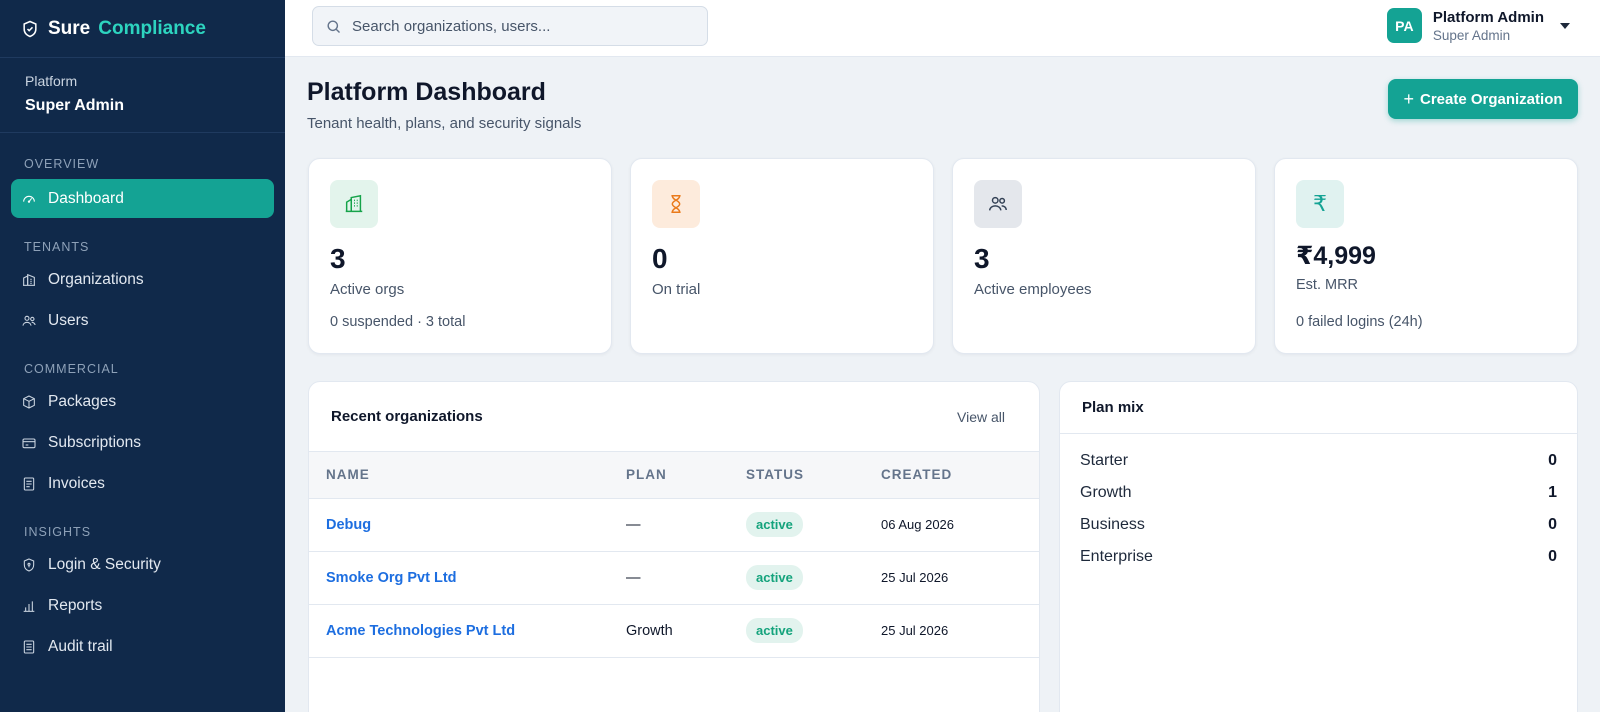 This screenshot has height=712, width=1600. What do you see at coordinates (517, 26) in the screenshot?
I see `search-input` at bounding box center [517, 26].